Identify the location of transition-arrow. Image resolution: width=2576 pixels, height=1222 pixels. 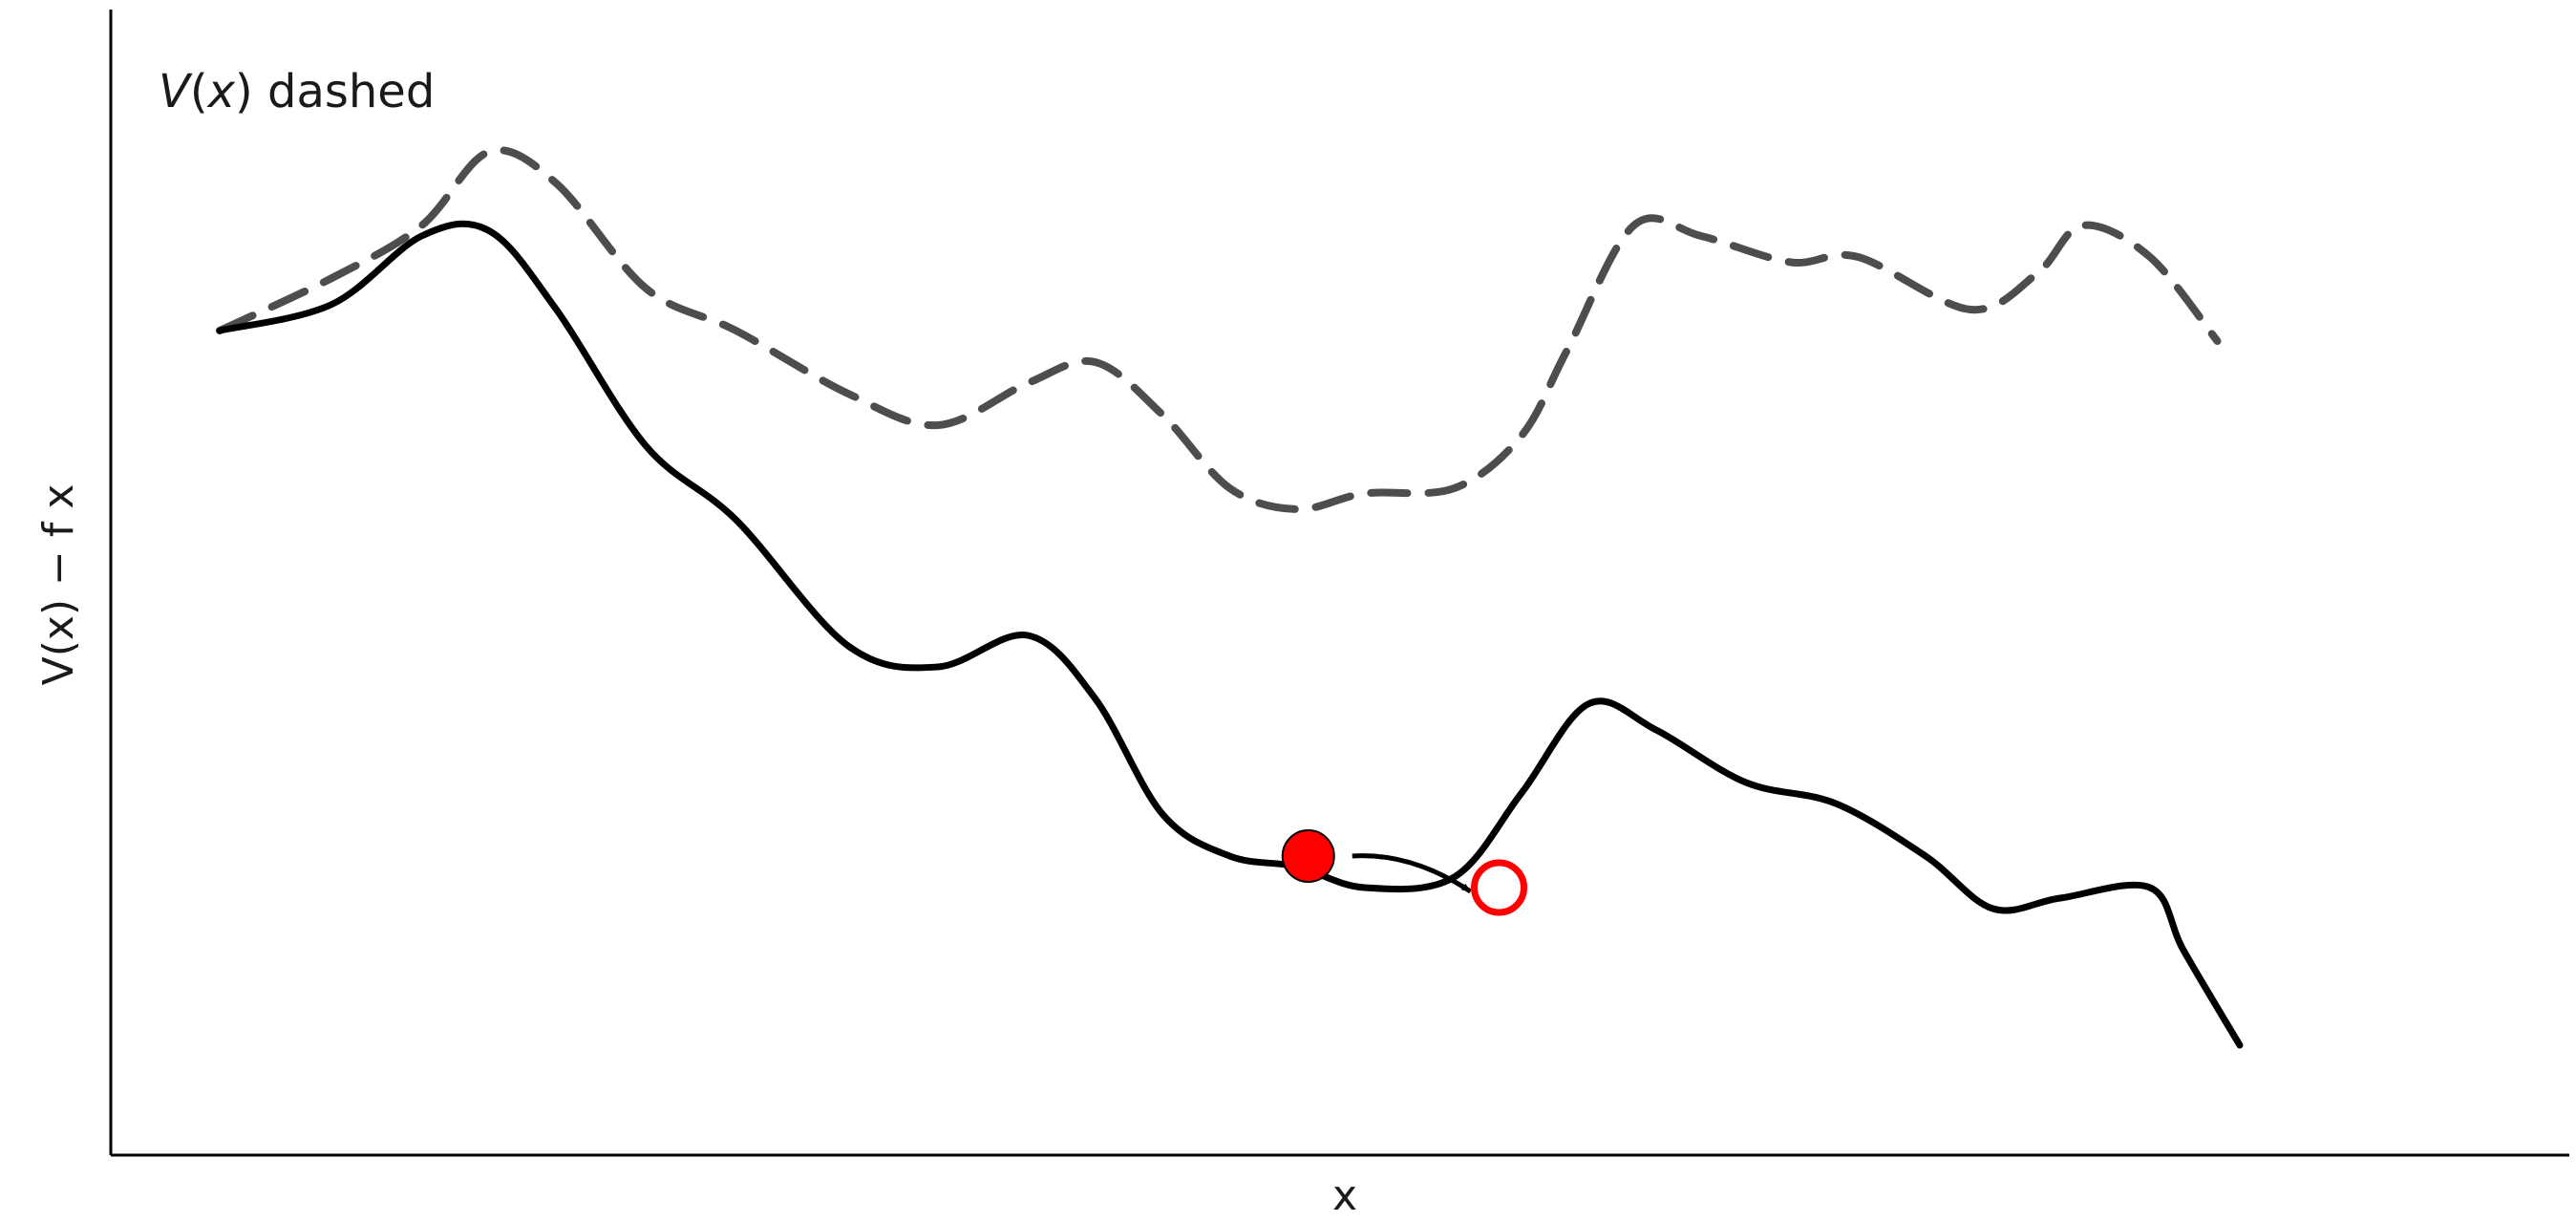
(1412, 873).